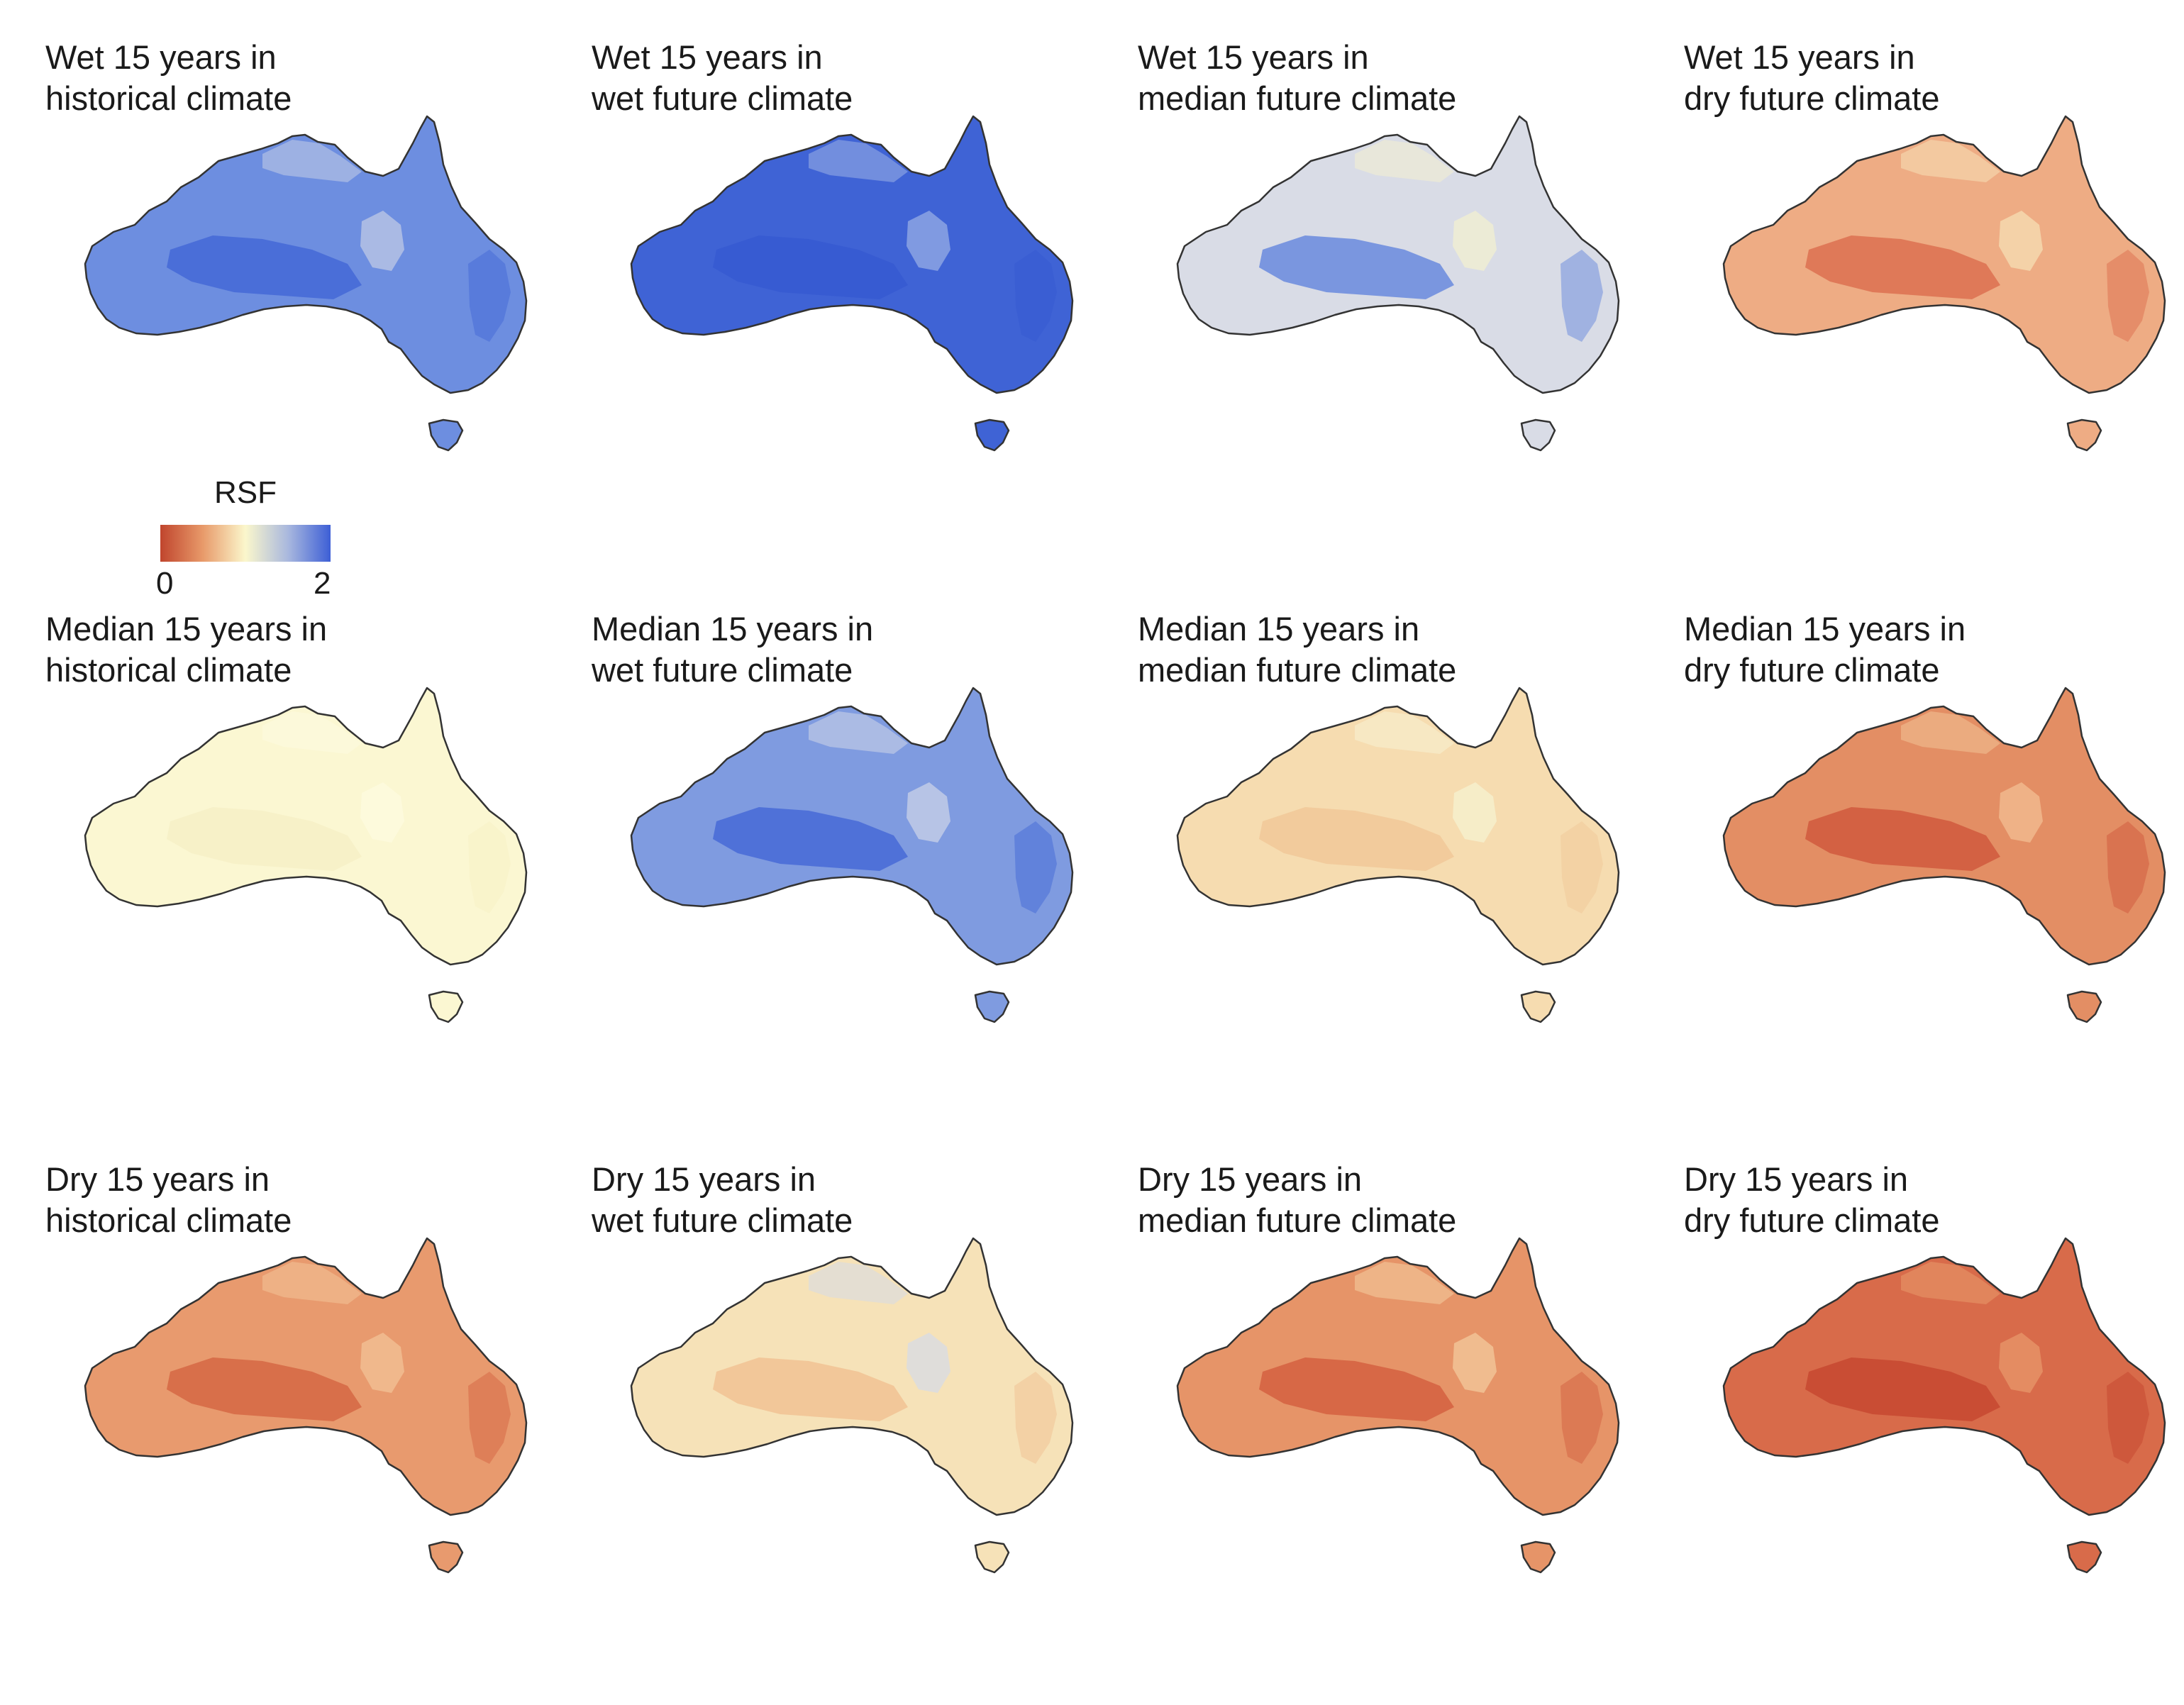  Describe the element at coordinates (1934, 78) in the screenshot. I see `panel-title: Wet 15 years in dry future climate` at that location.